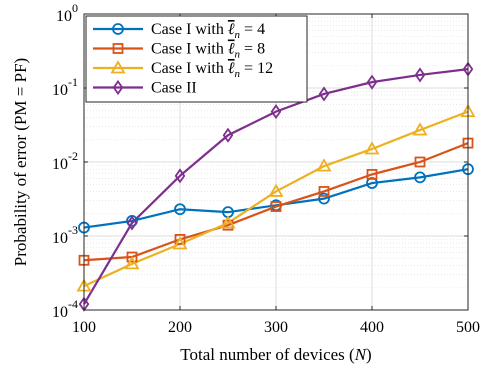 The image size is (484, 366). I want to click on x-tick-label: 300, so click(276, 327).